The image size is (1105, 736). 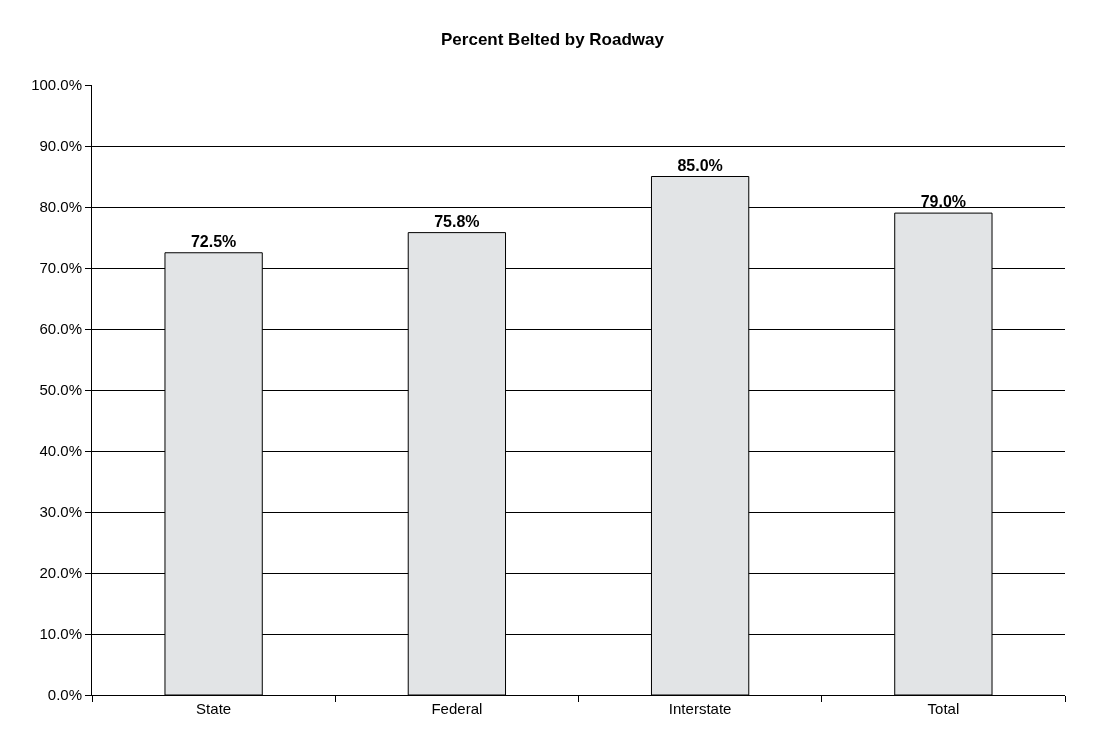 I want to click on y-tick-label: 70.0%, so click(x=60, y=268).